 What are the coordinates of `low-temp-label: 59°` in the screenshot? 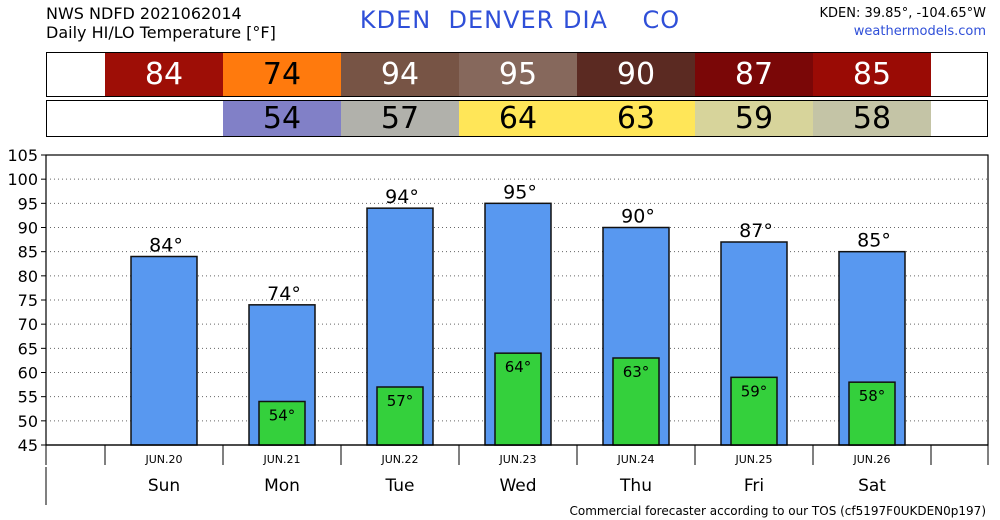 It's located at (754, 391).